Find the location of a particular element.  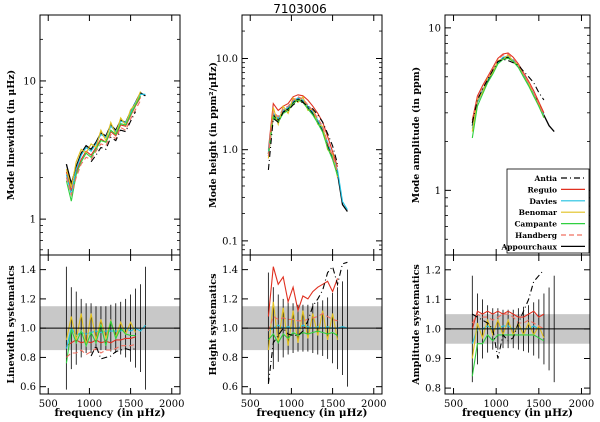

legend-item: Benomar is located at coordinates (552, 212).